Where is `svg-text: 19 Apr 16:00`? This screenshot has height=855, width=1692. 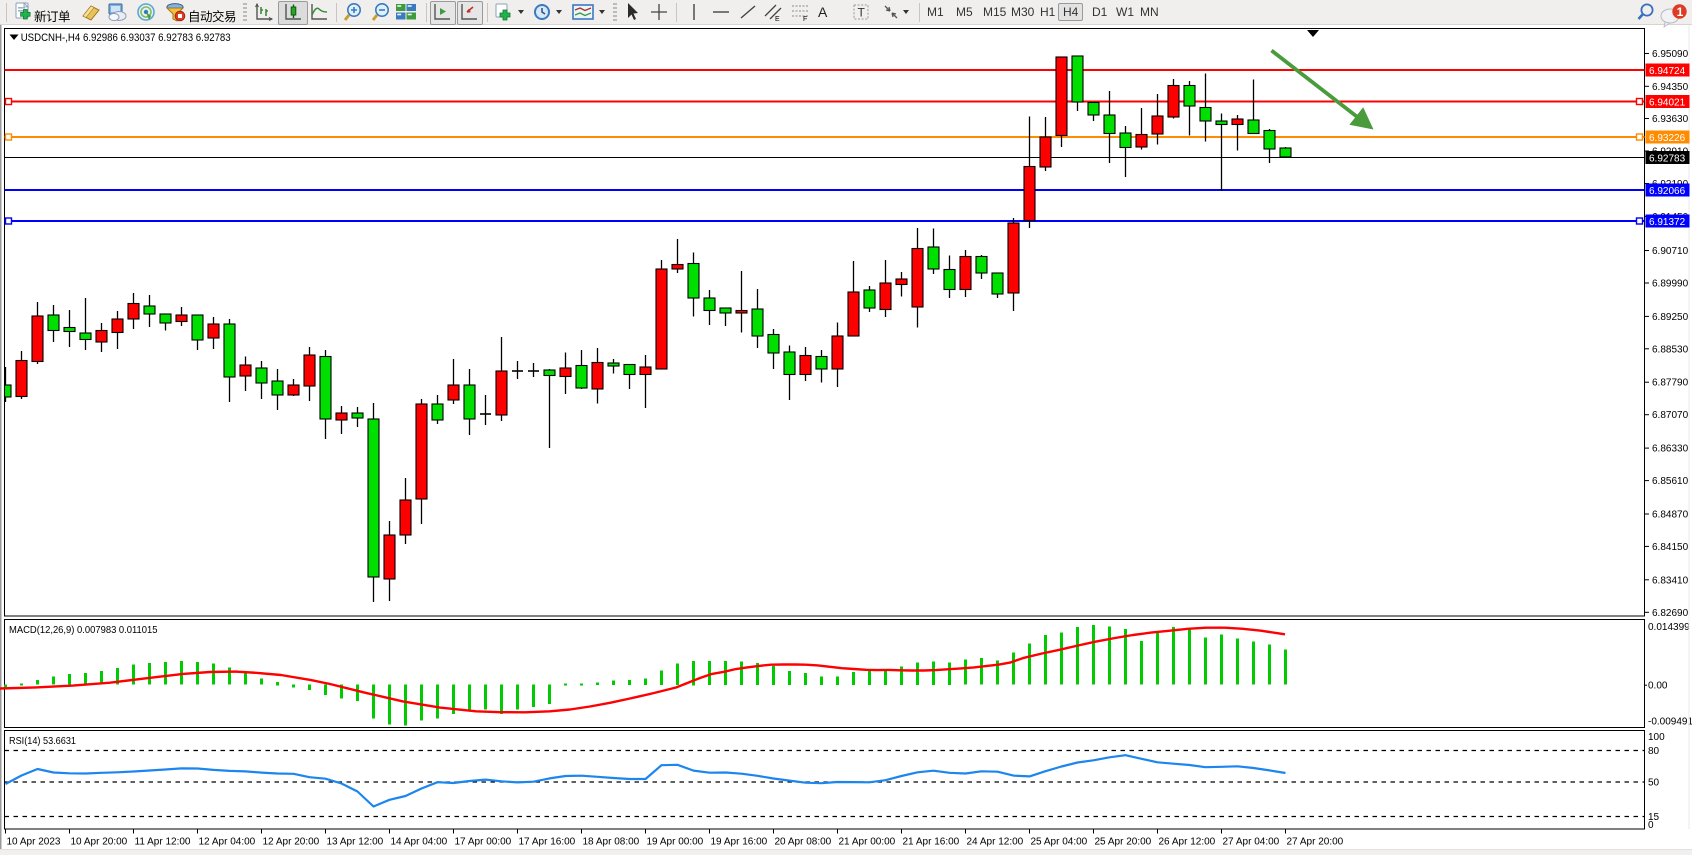 svg-text: 19 Apr 16:00 is located at coordinates (739, 842).